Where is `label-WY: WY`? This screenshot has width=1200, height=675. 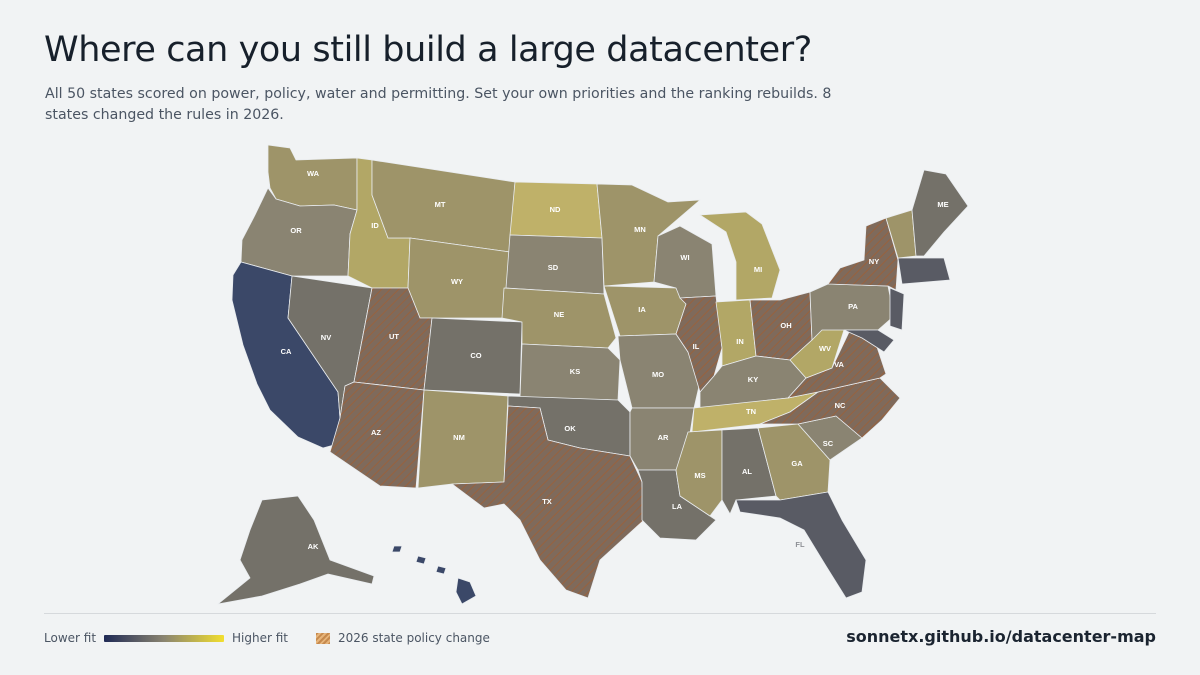 label-WY: WY is located at coordinates (457, 281).